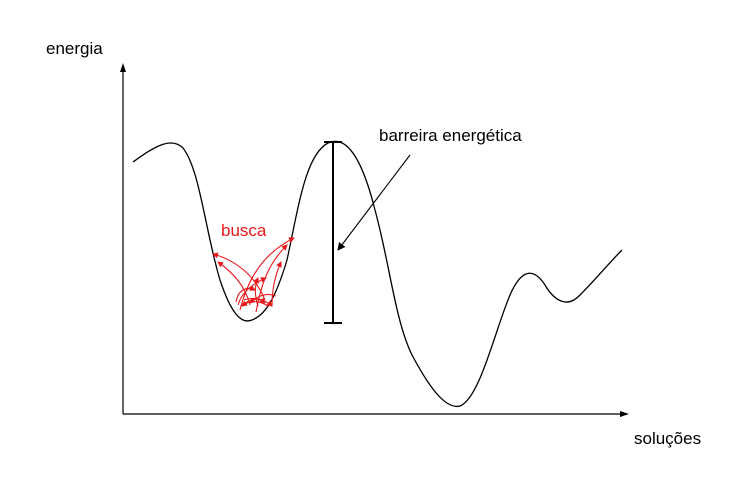  Describe the element at coordinates (374, 202) in the screenshot. I see `barrier-pointer-arrow` at that location.